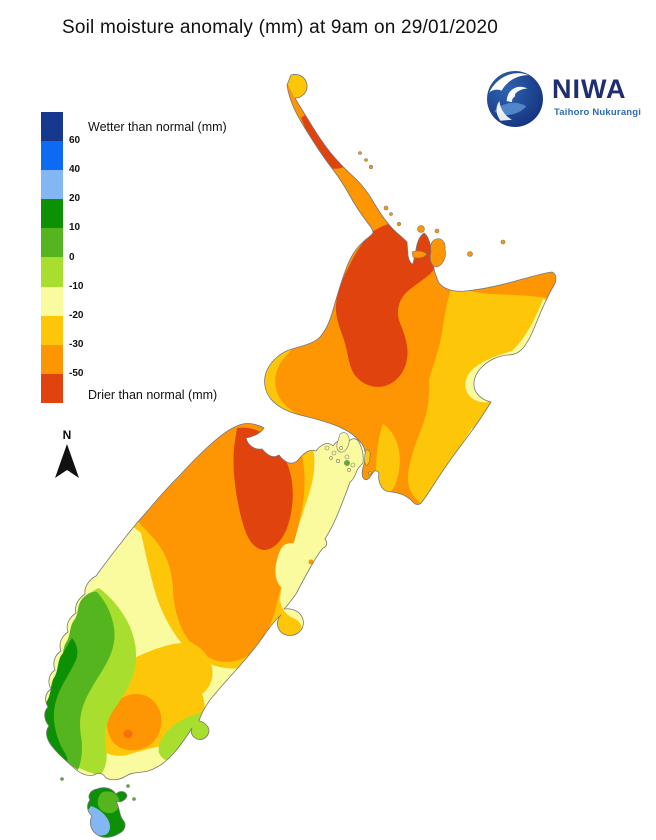 The width and height of the screenshot is (656, 840). What do you see at coordinates (134, 722) in the screenshot?
I see `si-orange-otago` at bounding box center [134, 722].